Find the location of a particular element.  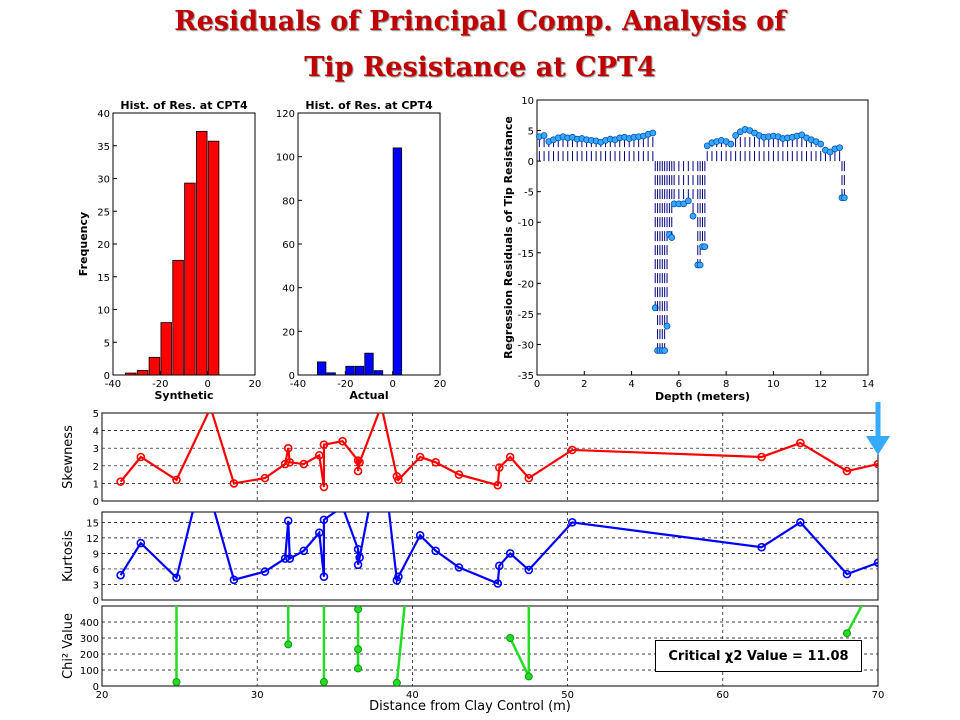

y-tick-label: 9 is located at coordinates (96, 554).